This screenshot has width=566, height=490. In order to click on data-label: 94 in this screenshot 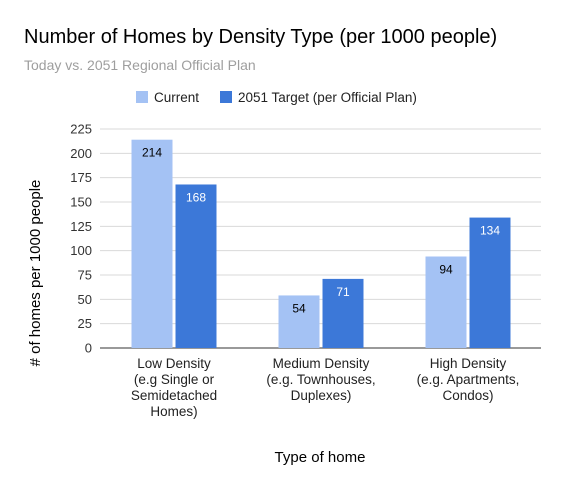, I will do `click(446, 270)`.